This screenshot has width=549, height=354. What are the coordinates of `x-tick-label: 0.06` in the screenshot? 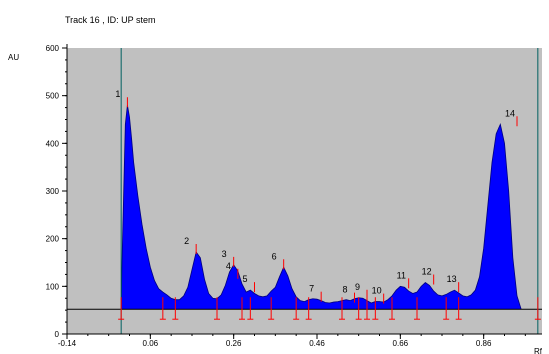 It's located at (151, 343).